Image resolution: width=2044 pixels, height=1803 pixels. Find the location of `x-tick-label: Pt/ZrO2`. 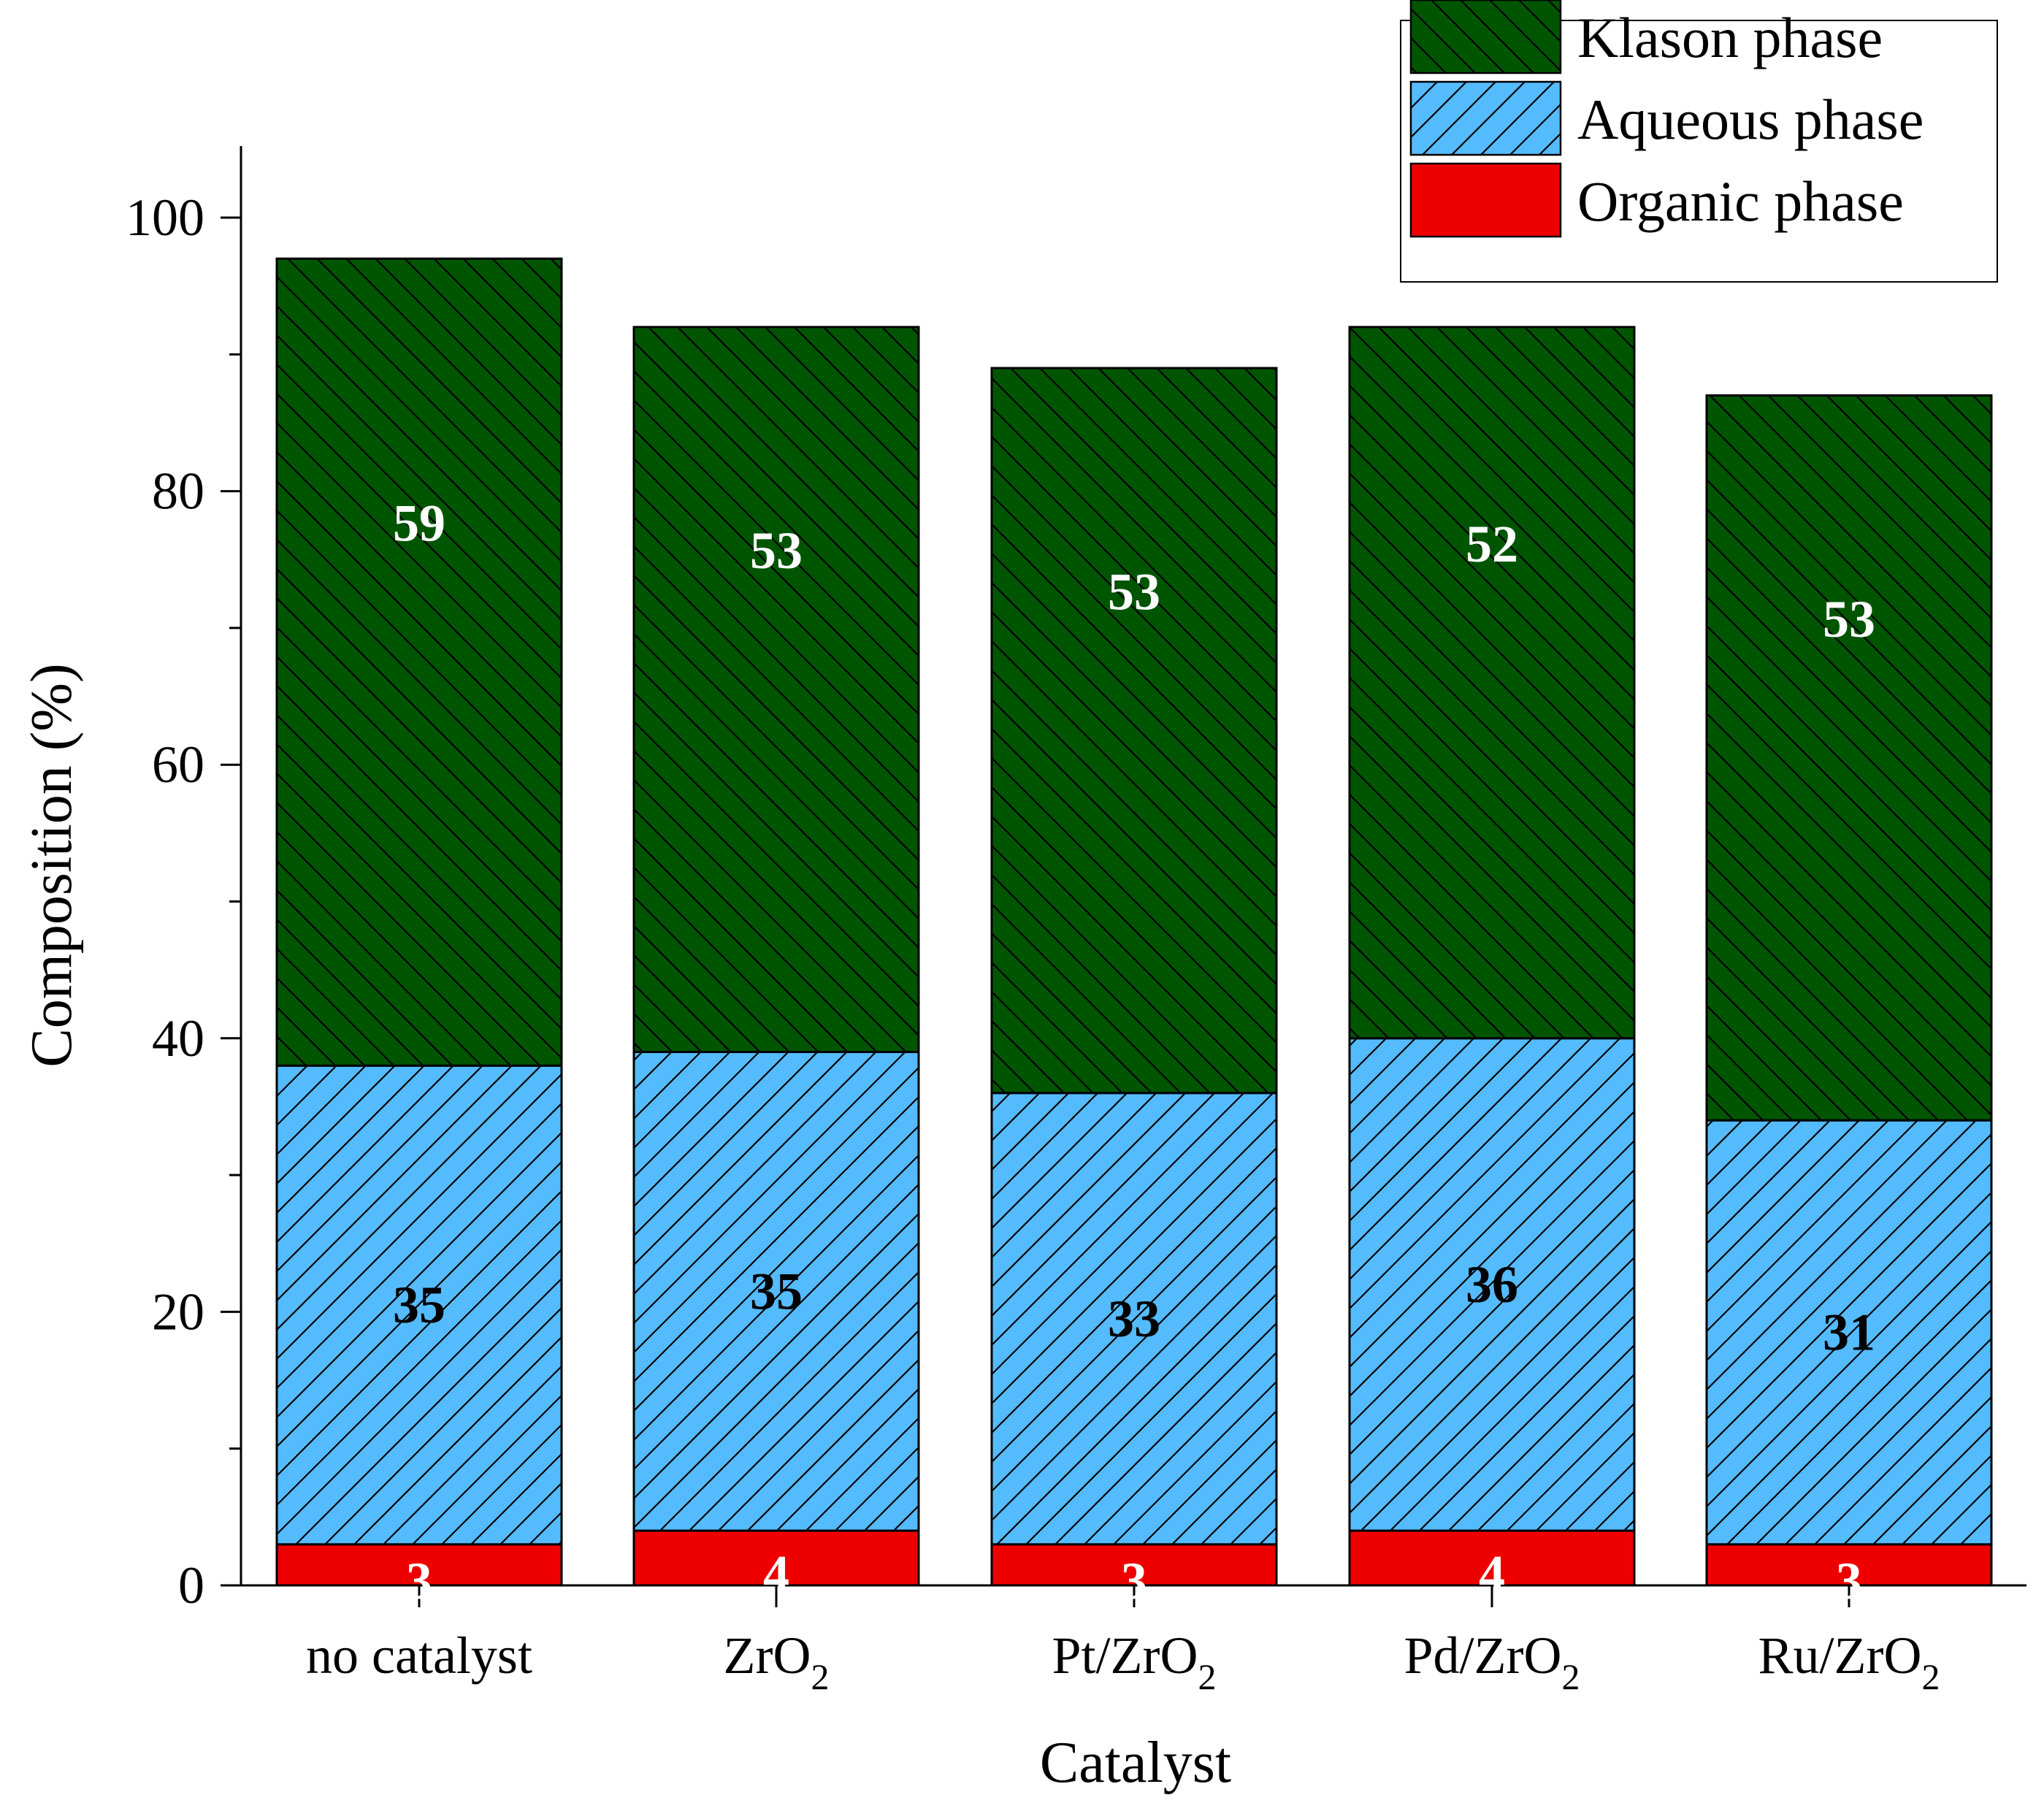

x-tick-label: Pt/ZrO2 is located at coordinates (1134, 1661).